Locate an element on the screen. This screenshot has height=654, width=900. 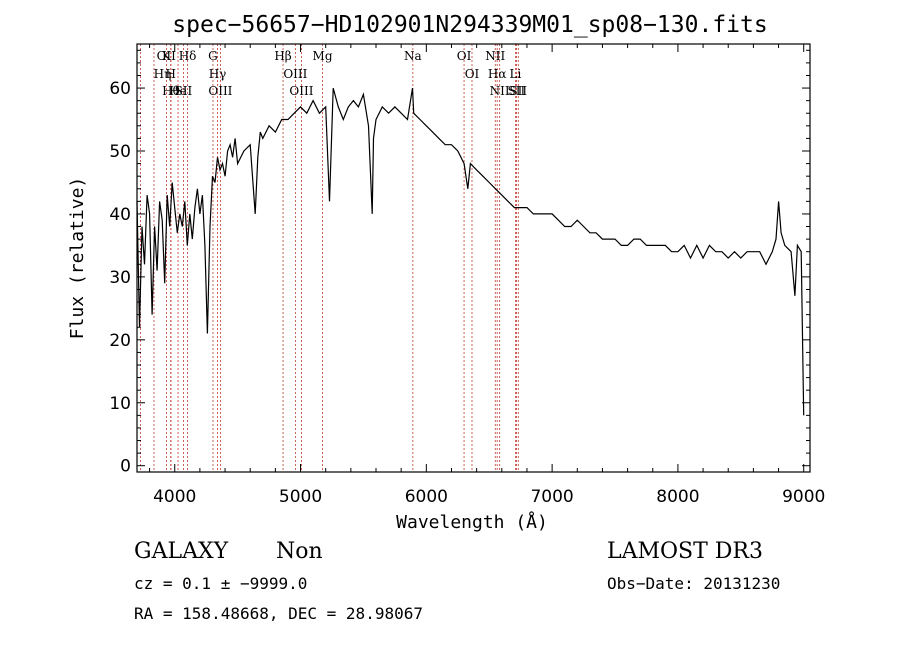
line-label-21: SII is located at coordinates (517, 91).